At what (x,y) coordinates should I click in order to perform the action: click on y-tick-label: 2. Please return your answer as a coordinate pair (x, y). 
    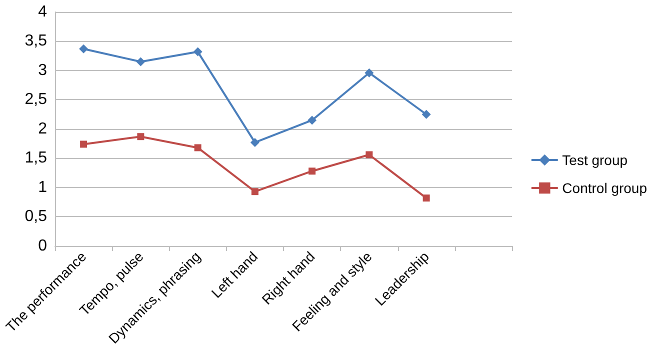
    Looking at the image, I should click on (43, 129).